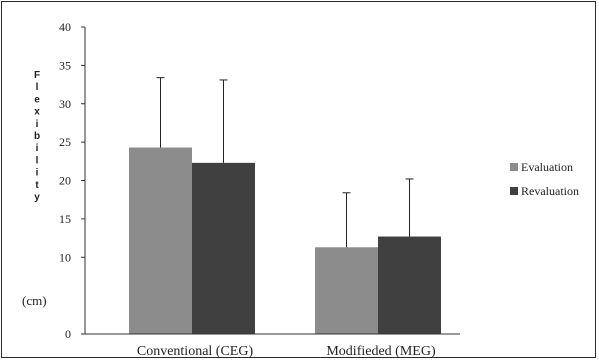 This screenshot has height=361, width=599. Describe the element at coordinates (544, 179) in the screenshot. I see `legend: Evaluation Revaluation` at that location.